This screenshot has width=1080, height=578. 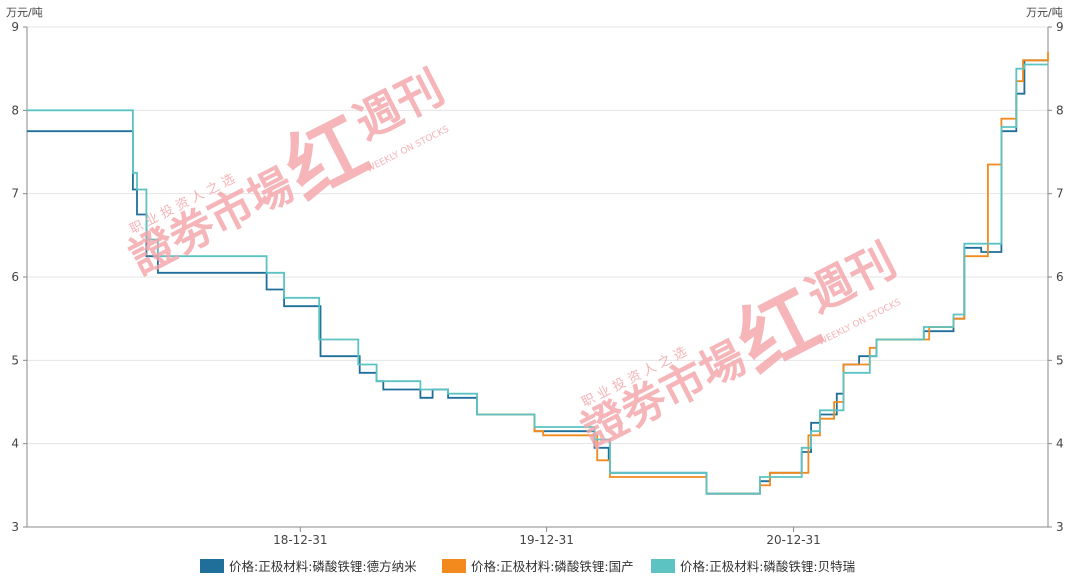 What do you see at coordinates (15, 194) in the screenshot?
I see `left-tick-label: 7` at bounding box center [15, 194].